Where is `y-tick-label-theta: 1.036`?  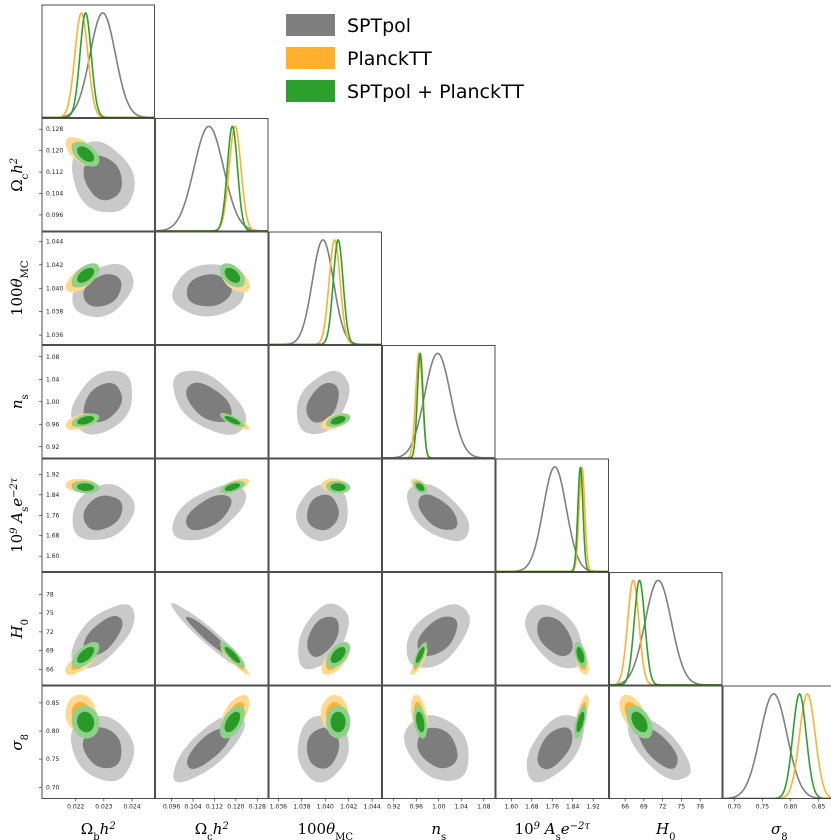 y-tick-label-theta: 1.036 is located at coordinates (54, 335).